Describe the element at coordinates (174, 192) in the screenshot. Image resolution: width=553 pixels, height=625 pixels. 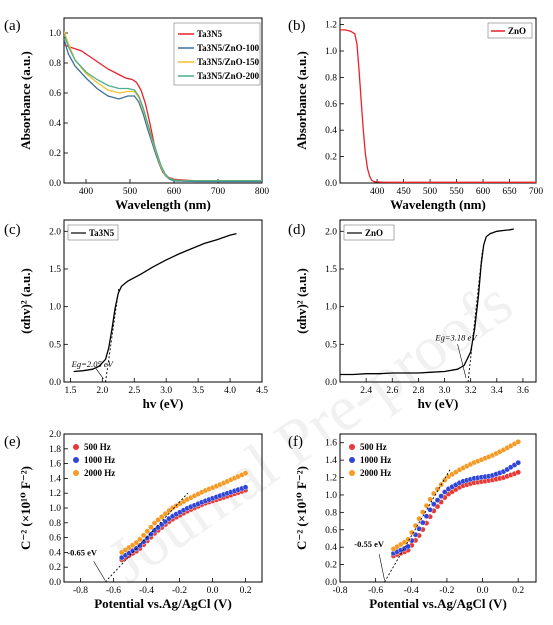
I see `x-tick-label: 600` at that location.